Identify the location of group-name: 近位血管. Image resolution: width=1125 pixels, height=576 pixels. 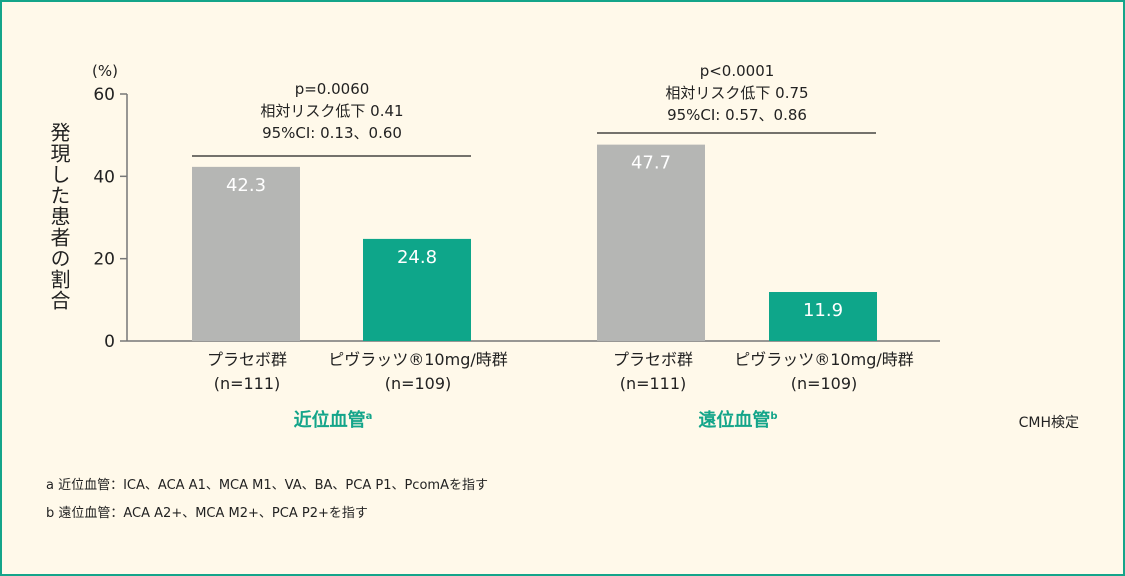
(329, 420).